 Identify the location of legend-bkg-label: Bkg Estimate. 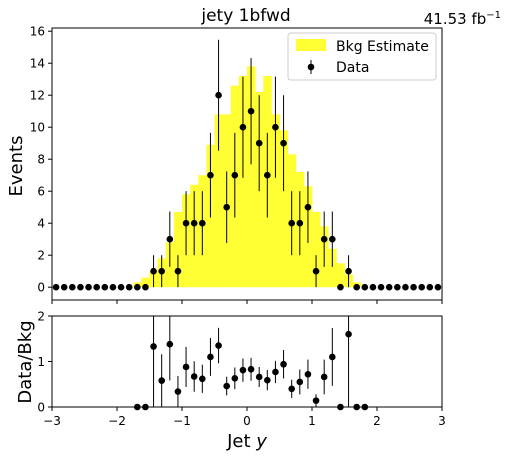
(382, 47).